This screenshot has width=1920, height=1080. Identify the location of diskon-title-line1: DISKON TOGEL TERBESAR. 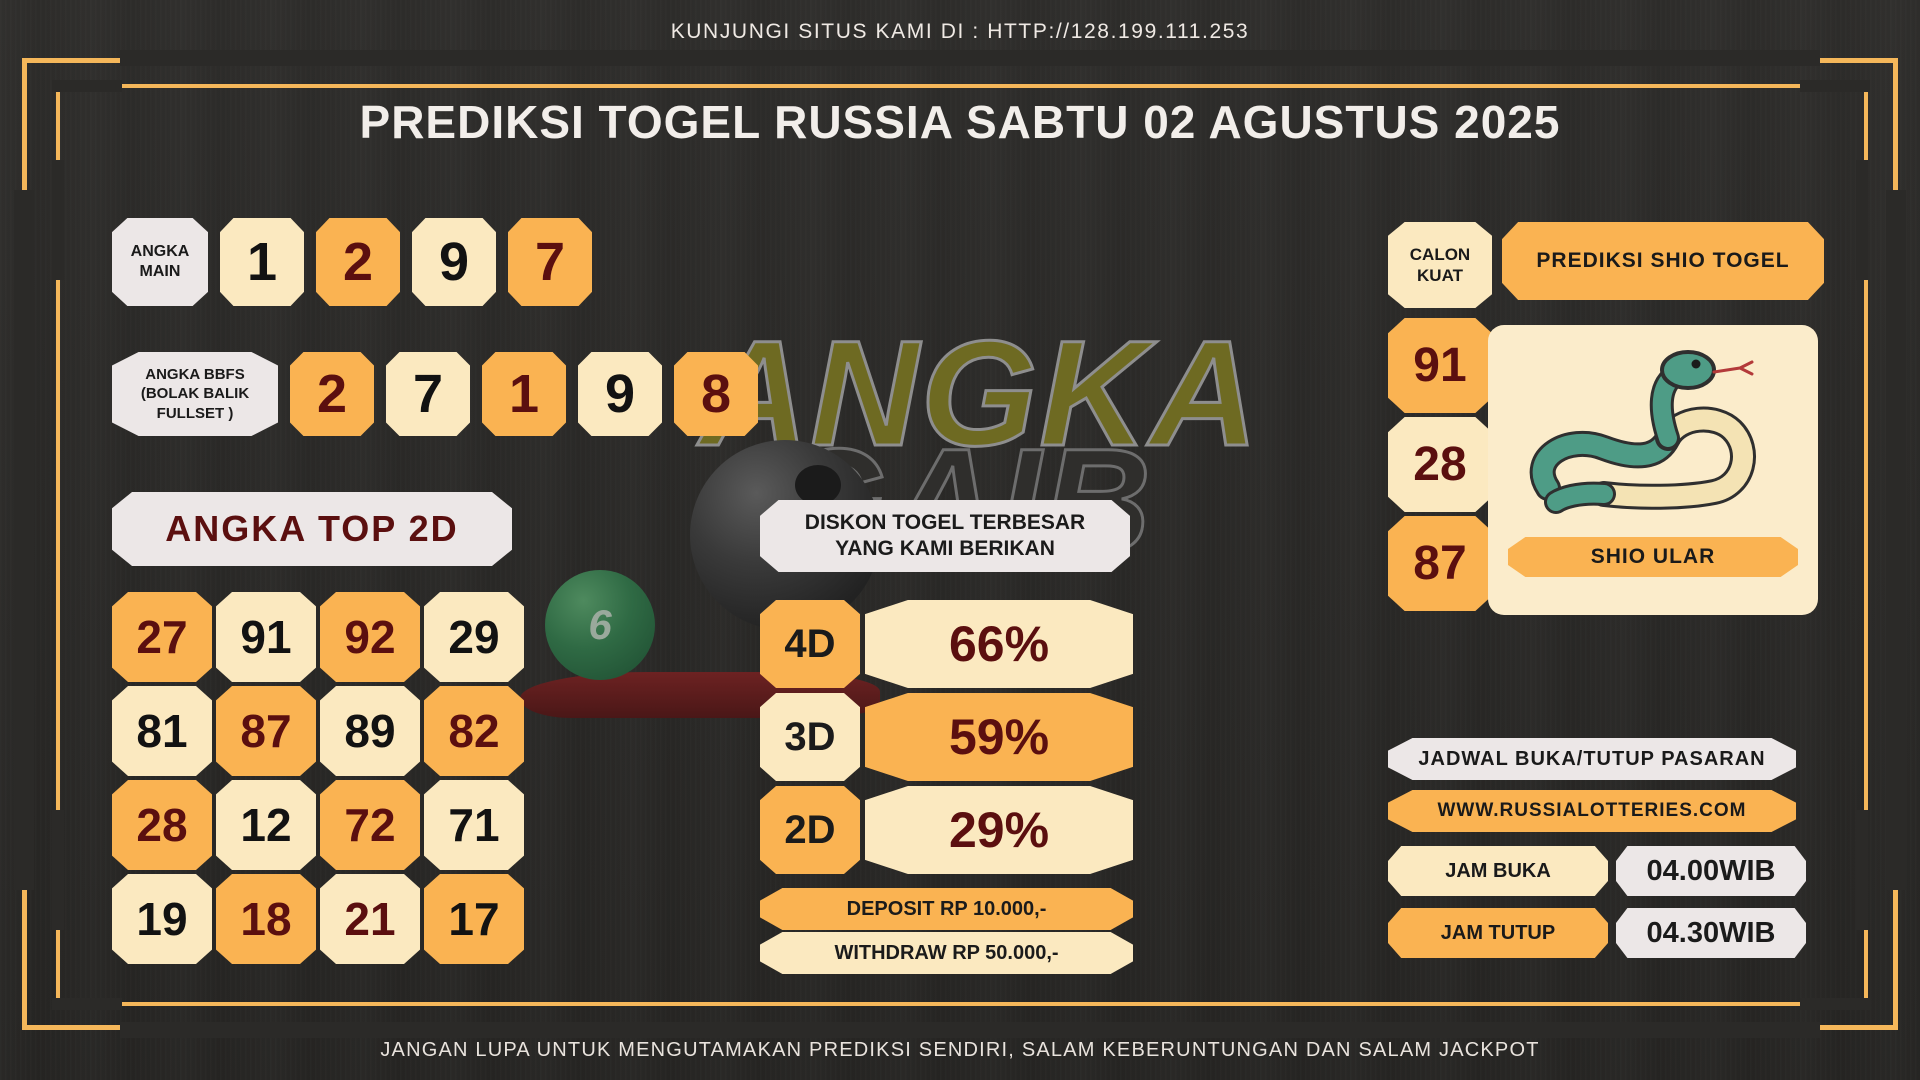
(945, 522).